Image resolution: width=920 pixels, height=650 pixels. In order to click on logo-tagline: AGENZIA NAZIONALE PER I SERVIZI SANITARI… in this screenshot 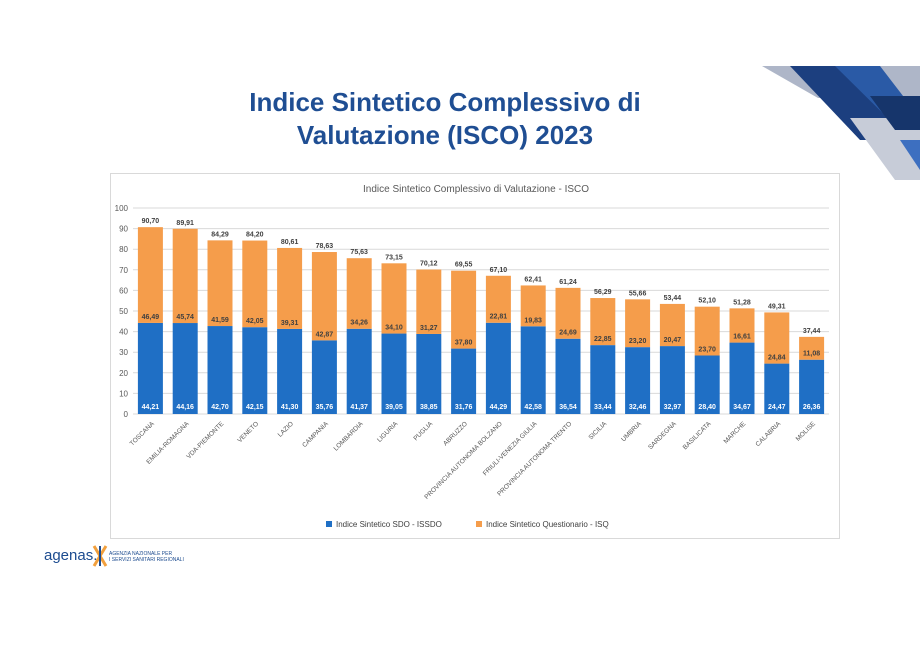, I will do `click(146, 557)`.